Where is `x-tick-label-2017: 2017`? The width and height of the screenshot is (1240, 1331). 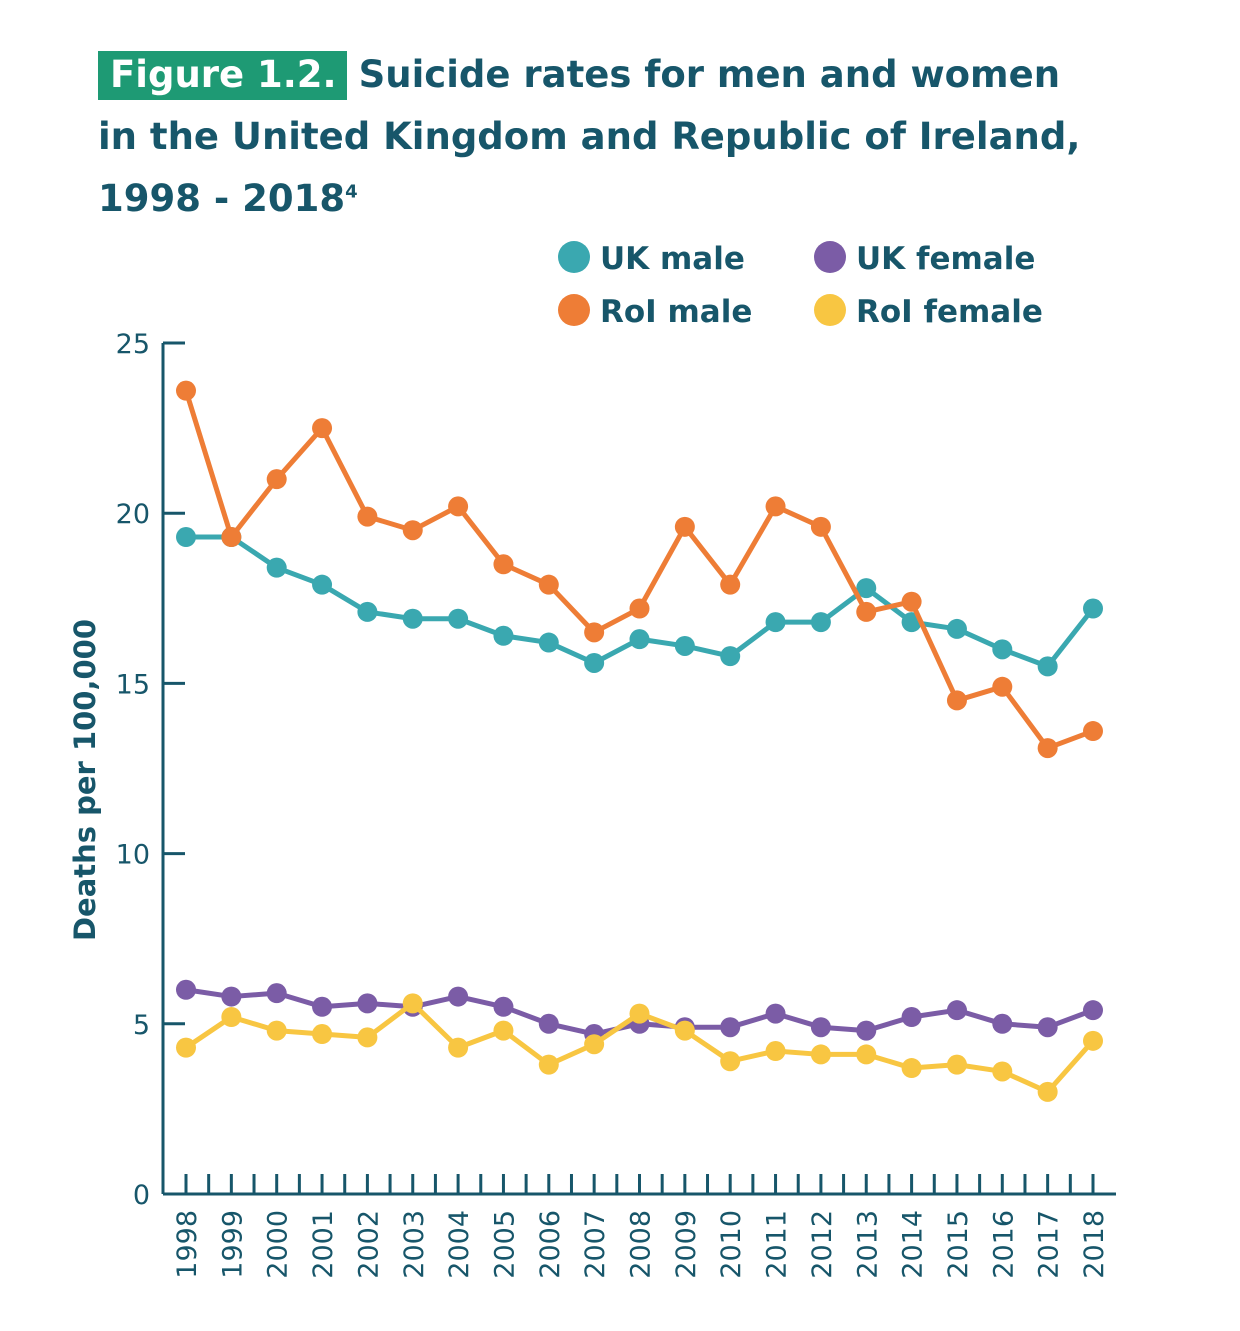
x-tick-label-2017: 2017 is located at coordinates (1049, 1244).